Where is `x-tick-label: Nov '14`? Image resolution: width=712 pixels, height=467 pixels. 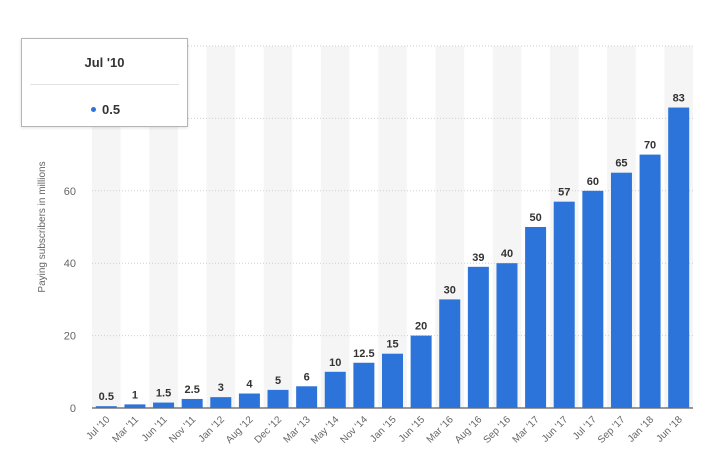
x-tick-label: Nov '14 is located at coordinates (354, 430).